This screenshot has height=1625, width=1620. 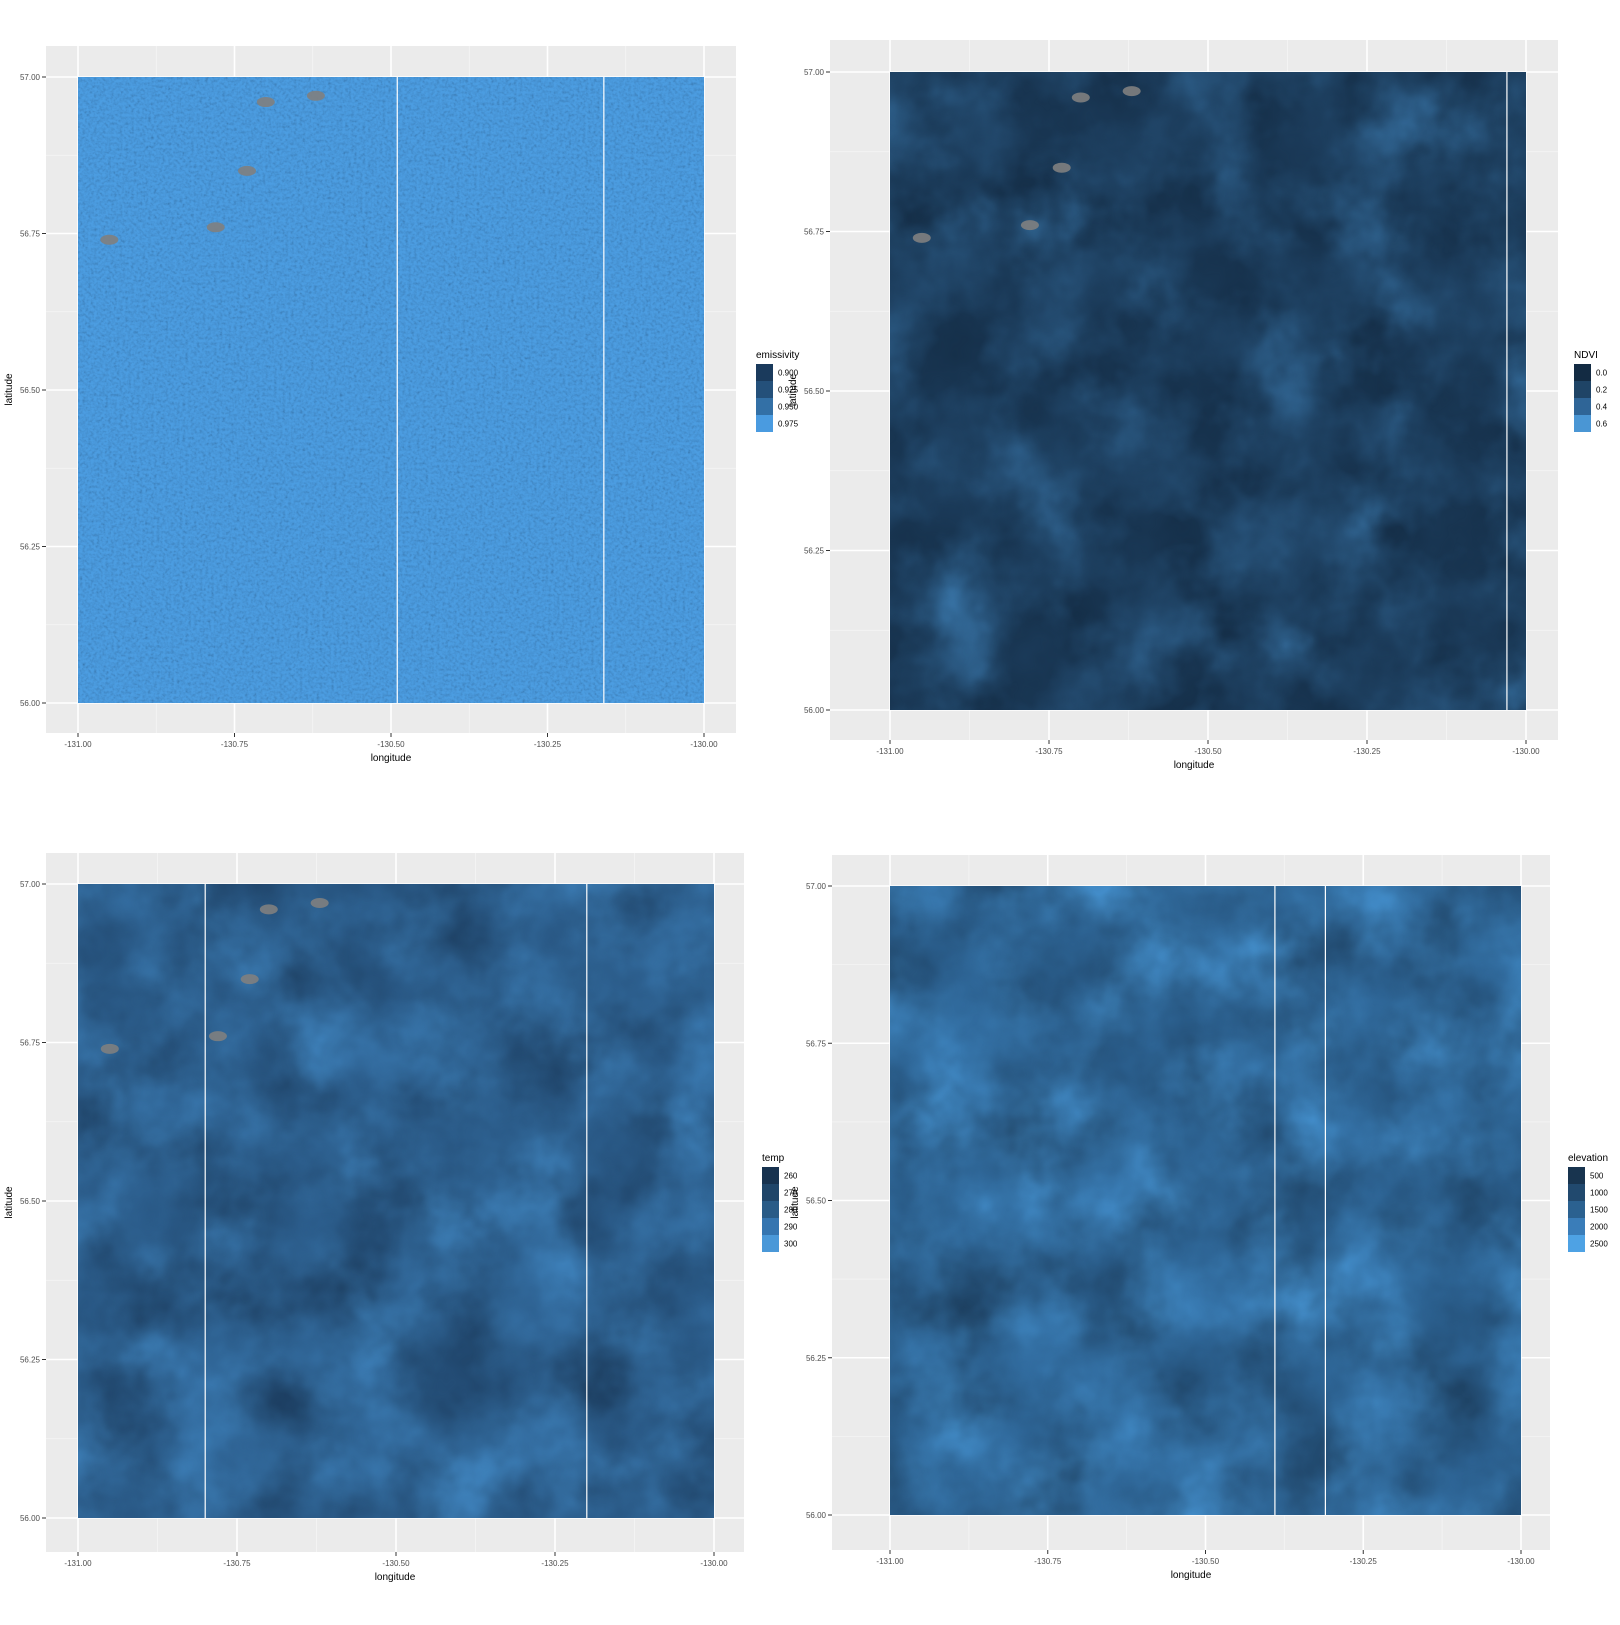 I want to click on legend-label: 0.925, so click(x=788, y=390).